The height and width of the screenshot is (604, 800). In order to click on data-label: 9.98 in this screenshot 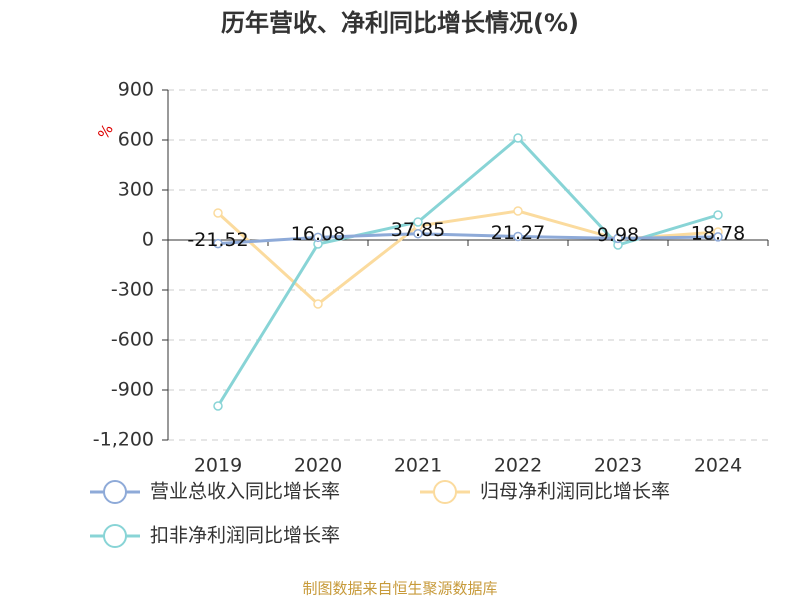, I will do `click(618, 235)`.